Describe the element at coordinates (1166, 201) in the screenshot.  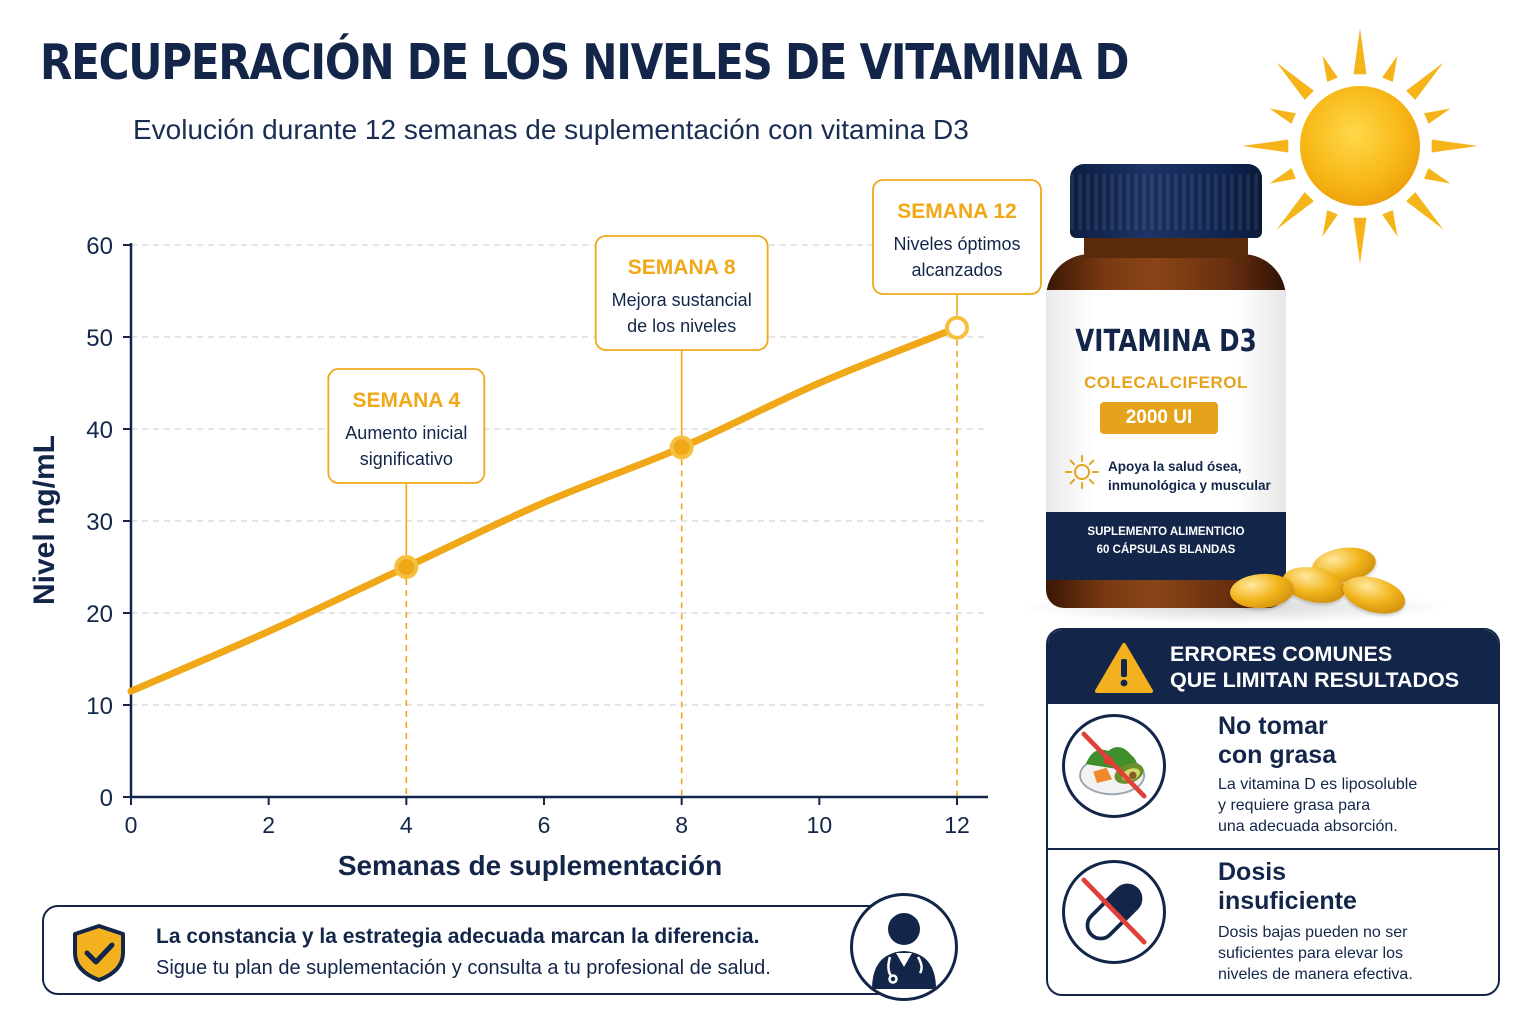
I see `bottle-cap` at that location.